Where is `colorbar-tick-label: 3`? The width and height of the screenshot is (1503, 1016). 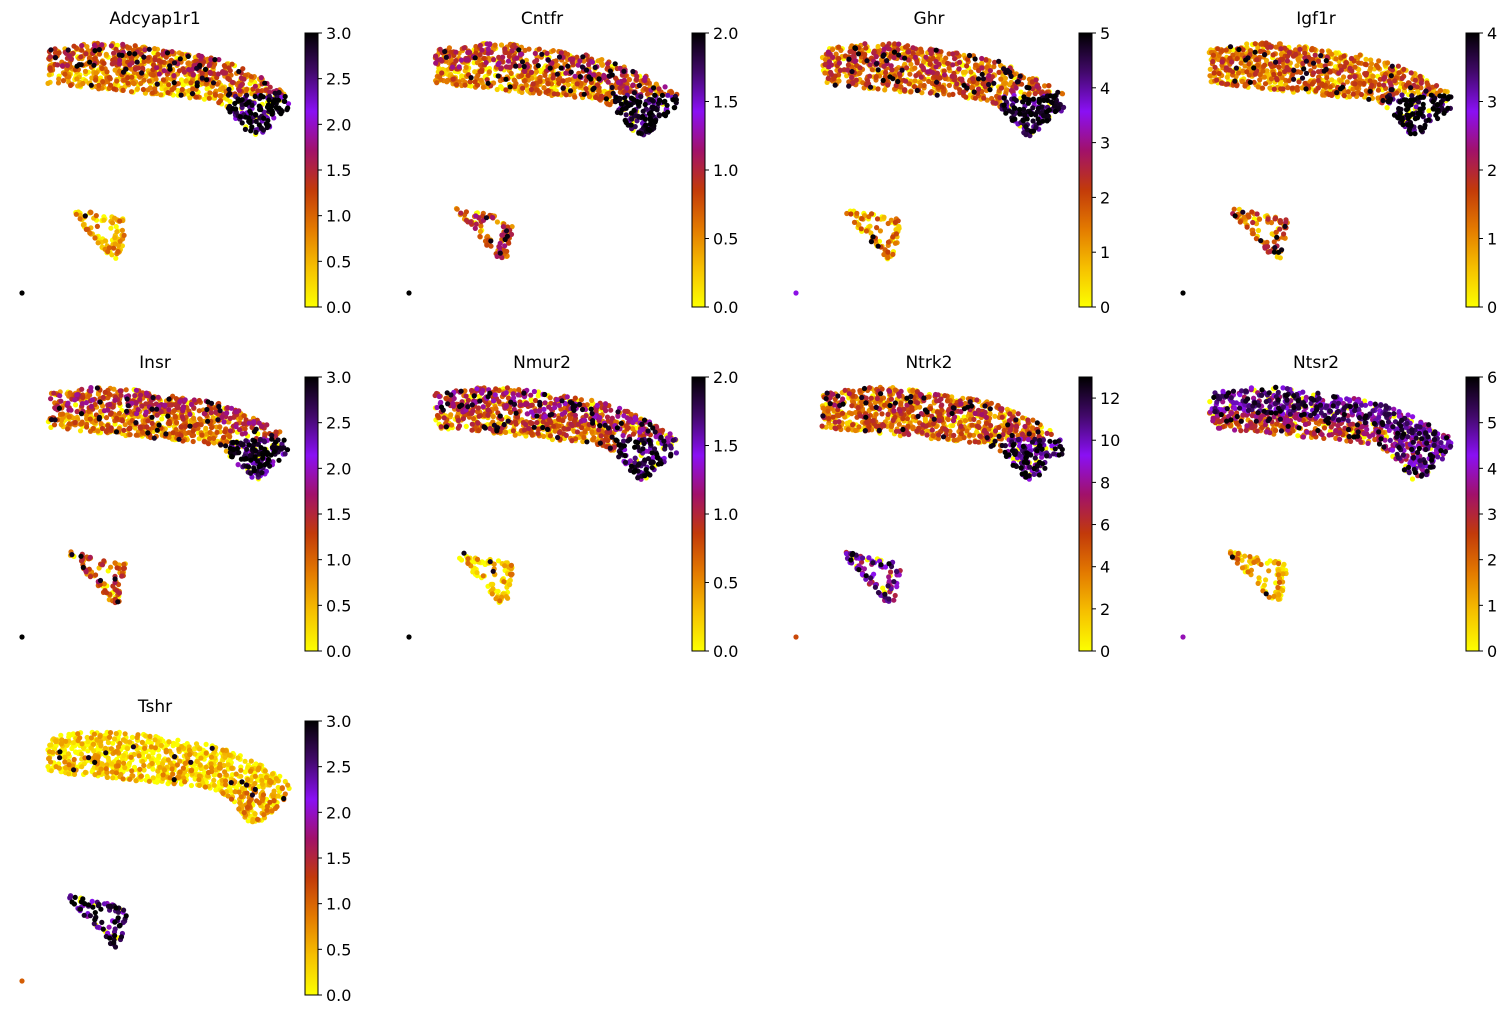 colorbar-tick-label: 3 is located at coordinates (1492, 102).